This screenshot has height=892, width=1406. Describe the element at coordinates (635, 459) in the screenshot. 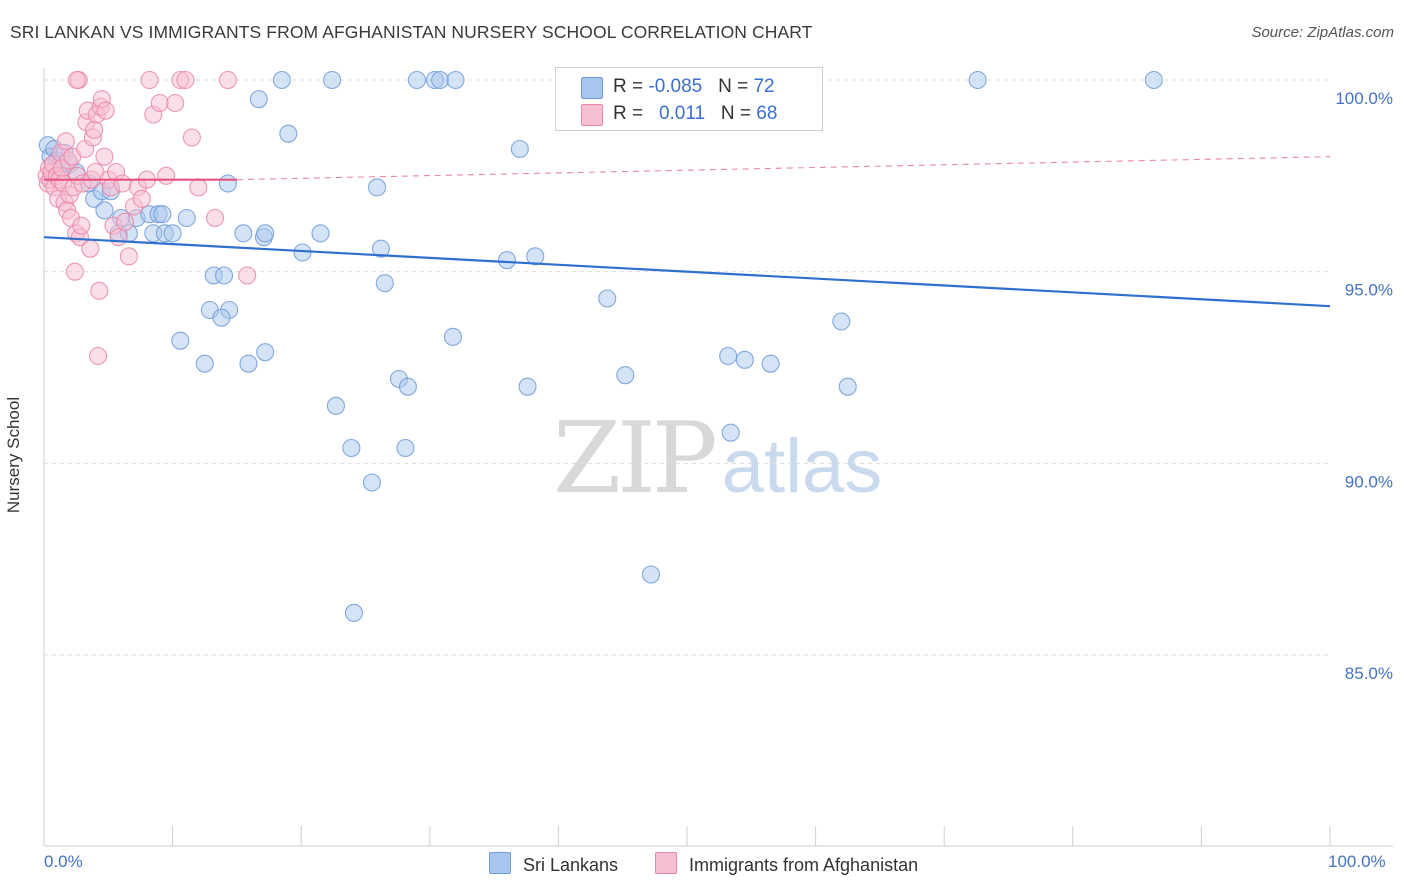

I see `watermark-zip: ZIP` at that location.